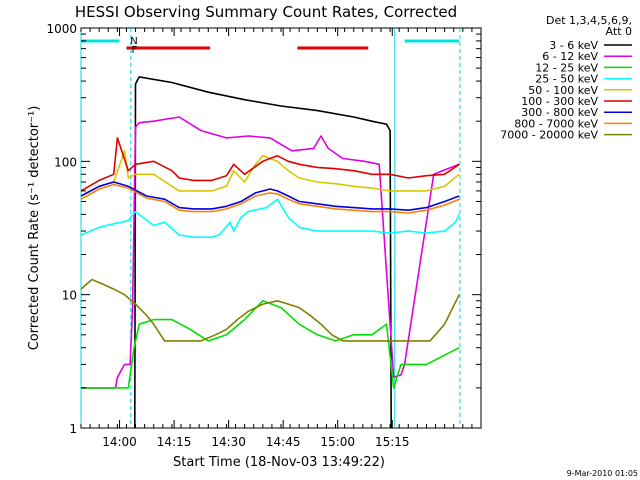 The height and width of the screenshot is (480, 640). What do you see at coordinates (392, 442) in the screenshot?
I see `x-tick-label-5: 15:15` at bounding box center [392, 442].